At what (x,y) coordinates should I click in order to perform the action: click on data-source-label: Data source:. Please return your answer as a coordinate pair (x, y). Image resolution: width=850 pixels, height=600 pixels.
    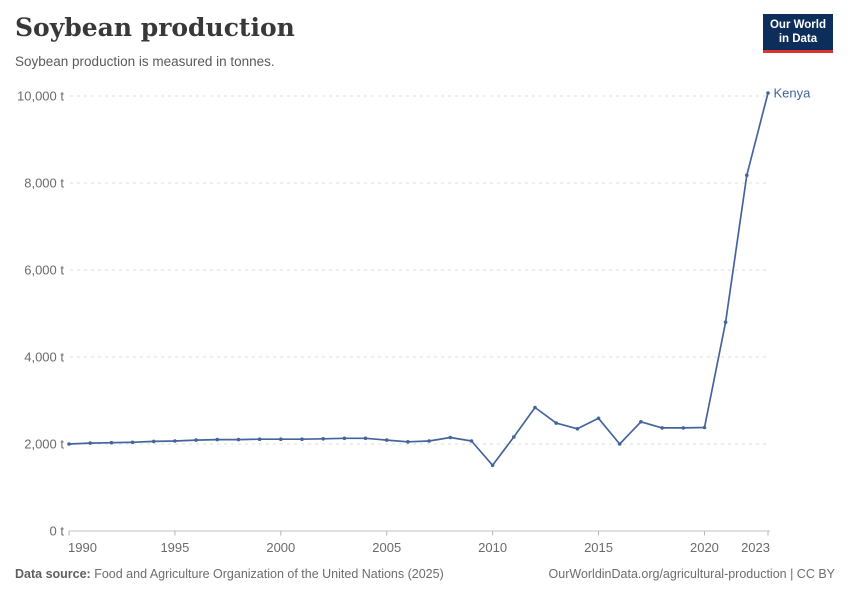
    Looking at the image, I should click on (53, 574).